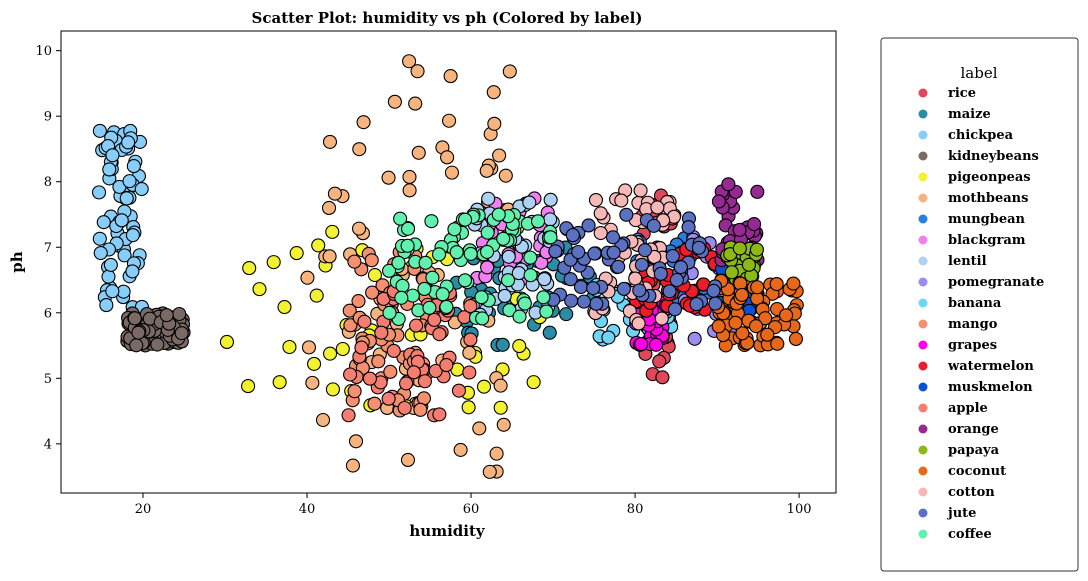  I want to click on y-axis: 4 5 6 7 8 9 10, so click(48, 248).